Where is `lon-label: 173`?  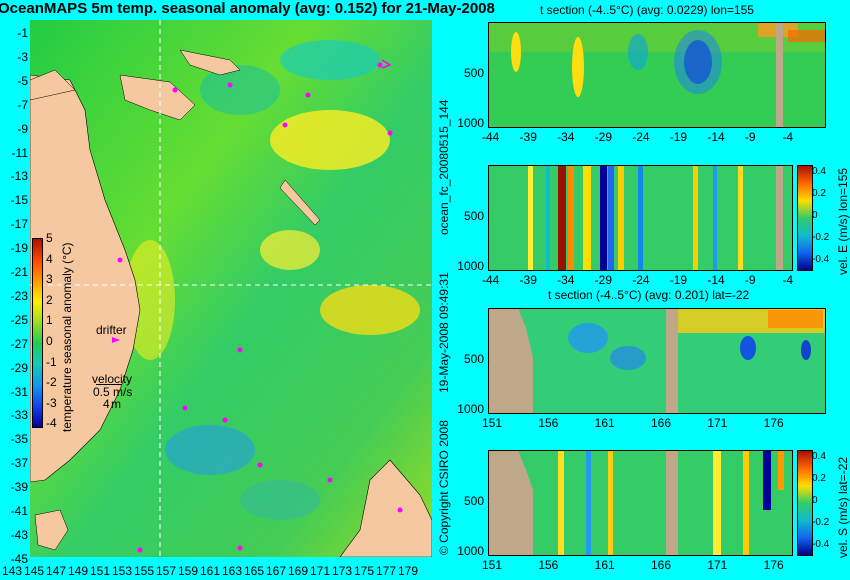 lon-label: 173 is located at coordinates (342, 571).